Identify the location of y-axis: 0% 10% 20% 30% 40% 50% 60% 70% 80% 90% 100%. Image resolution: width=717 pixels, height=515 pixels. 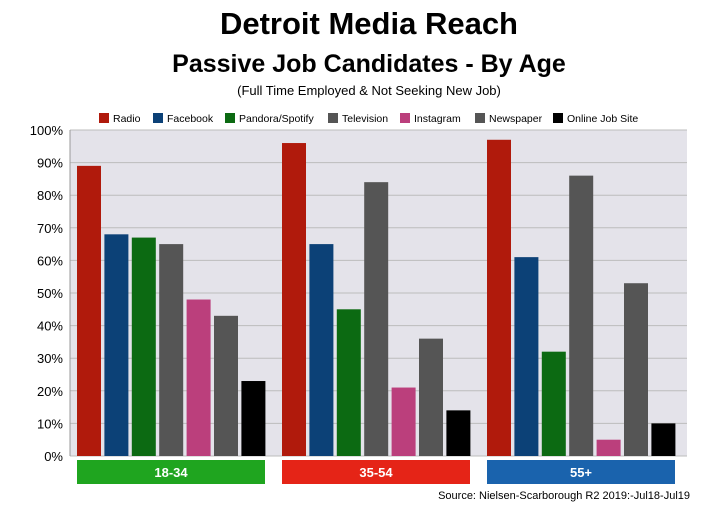
(50, 293).